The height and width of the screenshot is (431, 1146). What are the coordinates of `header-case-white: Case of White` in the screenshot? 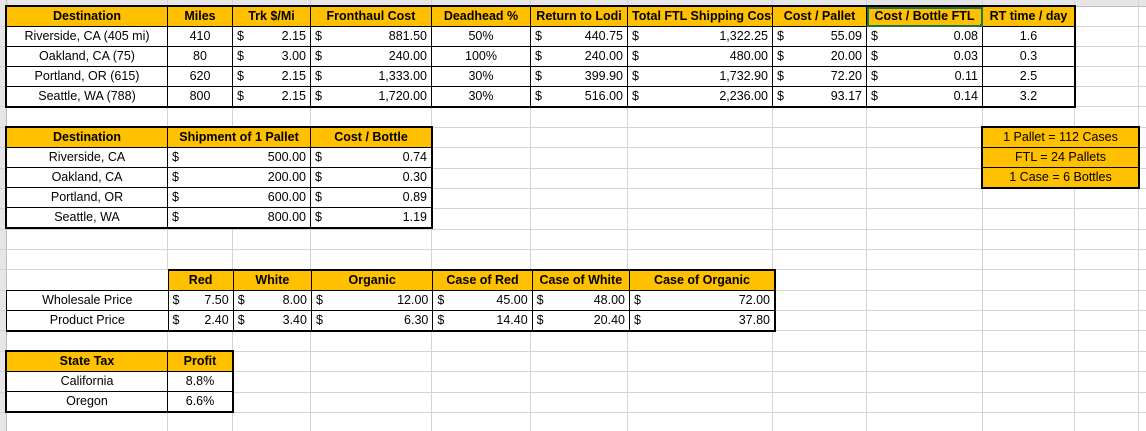 It's located at (580, 280).